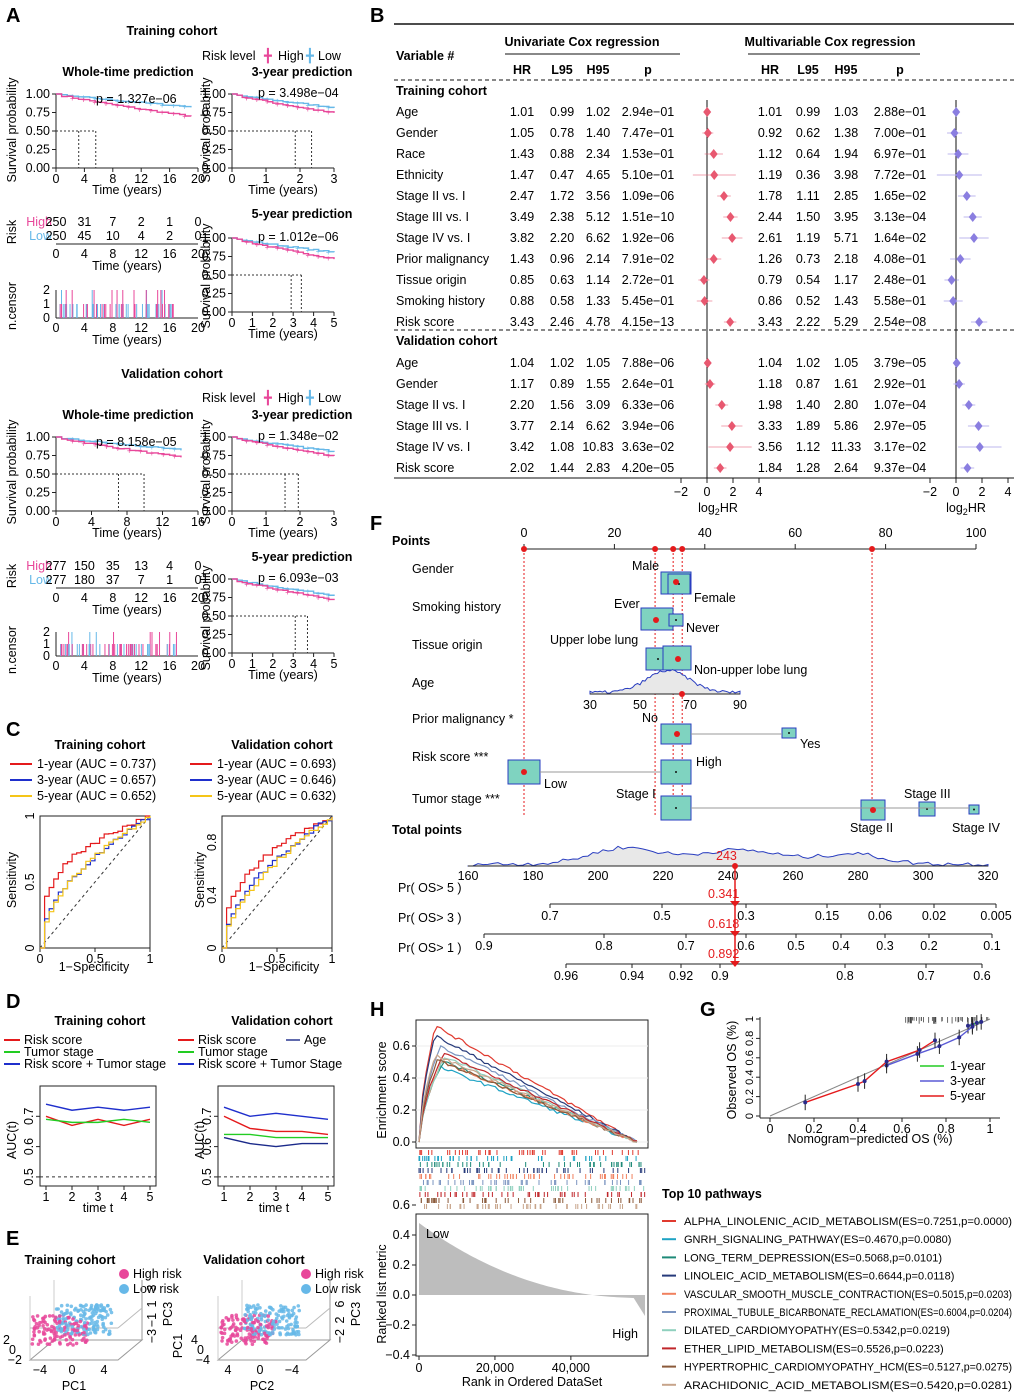 This screenshot has width=1020, height=1393. I want to click on d-left-xtick-label: 3, so click(98, 1197).